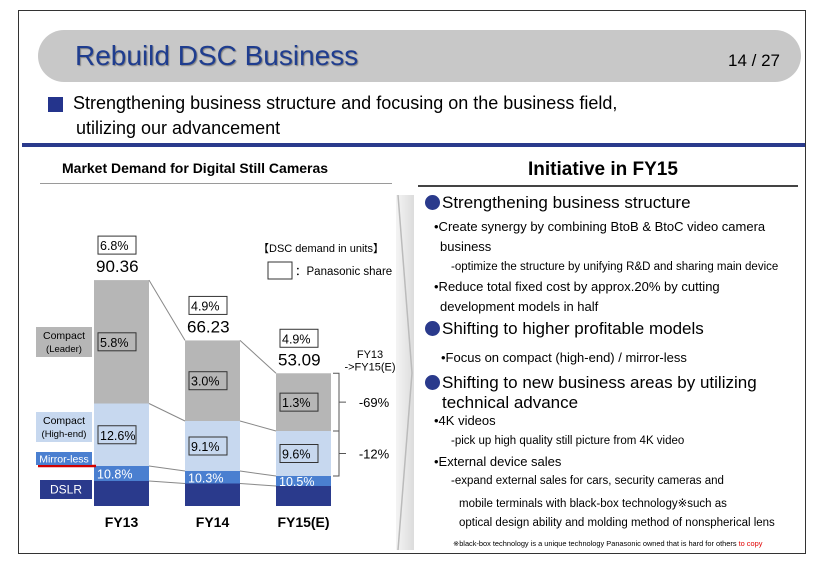 The width and height of the screenshot is (820, 575). I want to click on section-profitable: Shifting to higher profitable models, so click(564, 329).